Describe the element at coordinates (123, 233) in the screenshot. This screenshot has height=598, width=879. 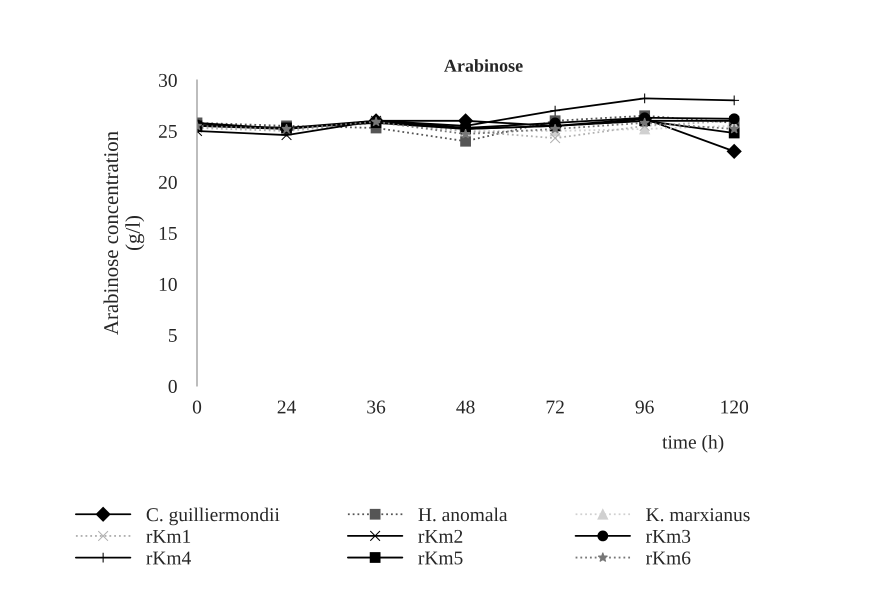
I see `y-axis-title: Arabinose concentration (g/l)` at that location.